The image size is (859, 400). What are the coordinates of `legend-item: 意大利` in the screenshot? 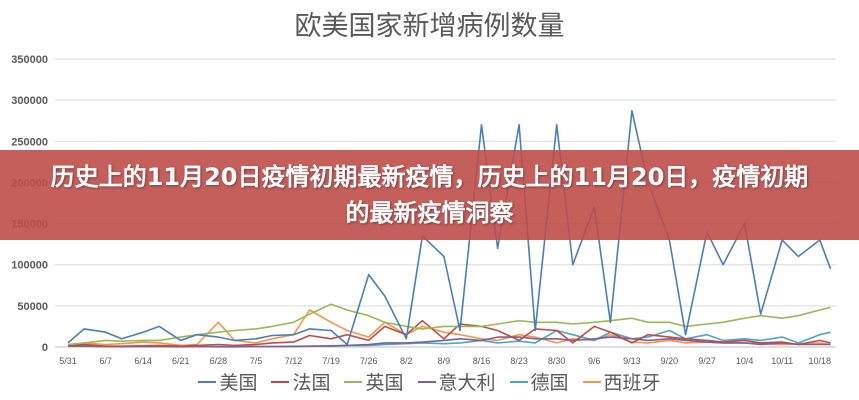 It's located at (456, 381).